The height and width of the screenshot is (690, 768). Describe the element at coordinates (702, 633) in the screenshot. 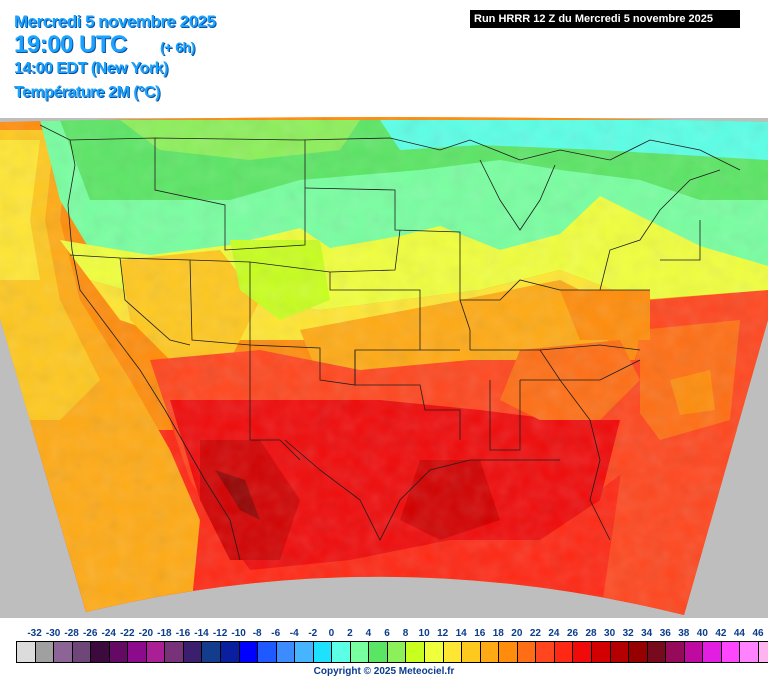

I see `legend-label: 40` at that location.